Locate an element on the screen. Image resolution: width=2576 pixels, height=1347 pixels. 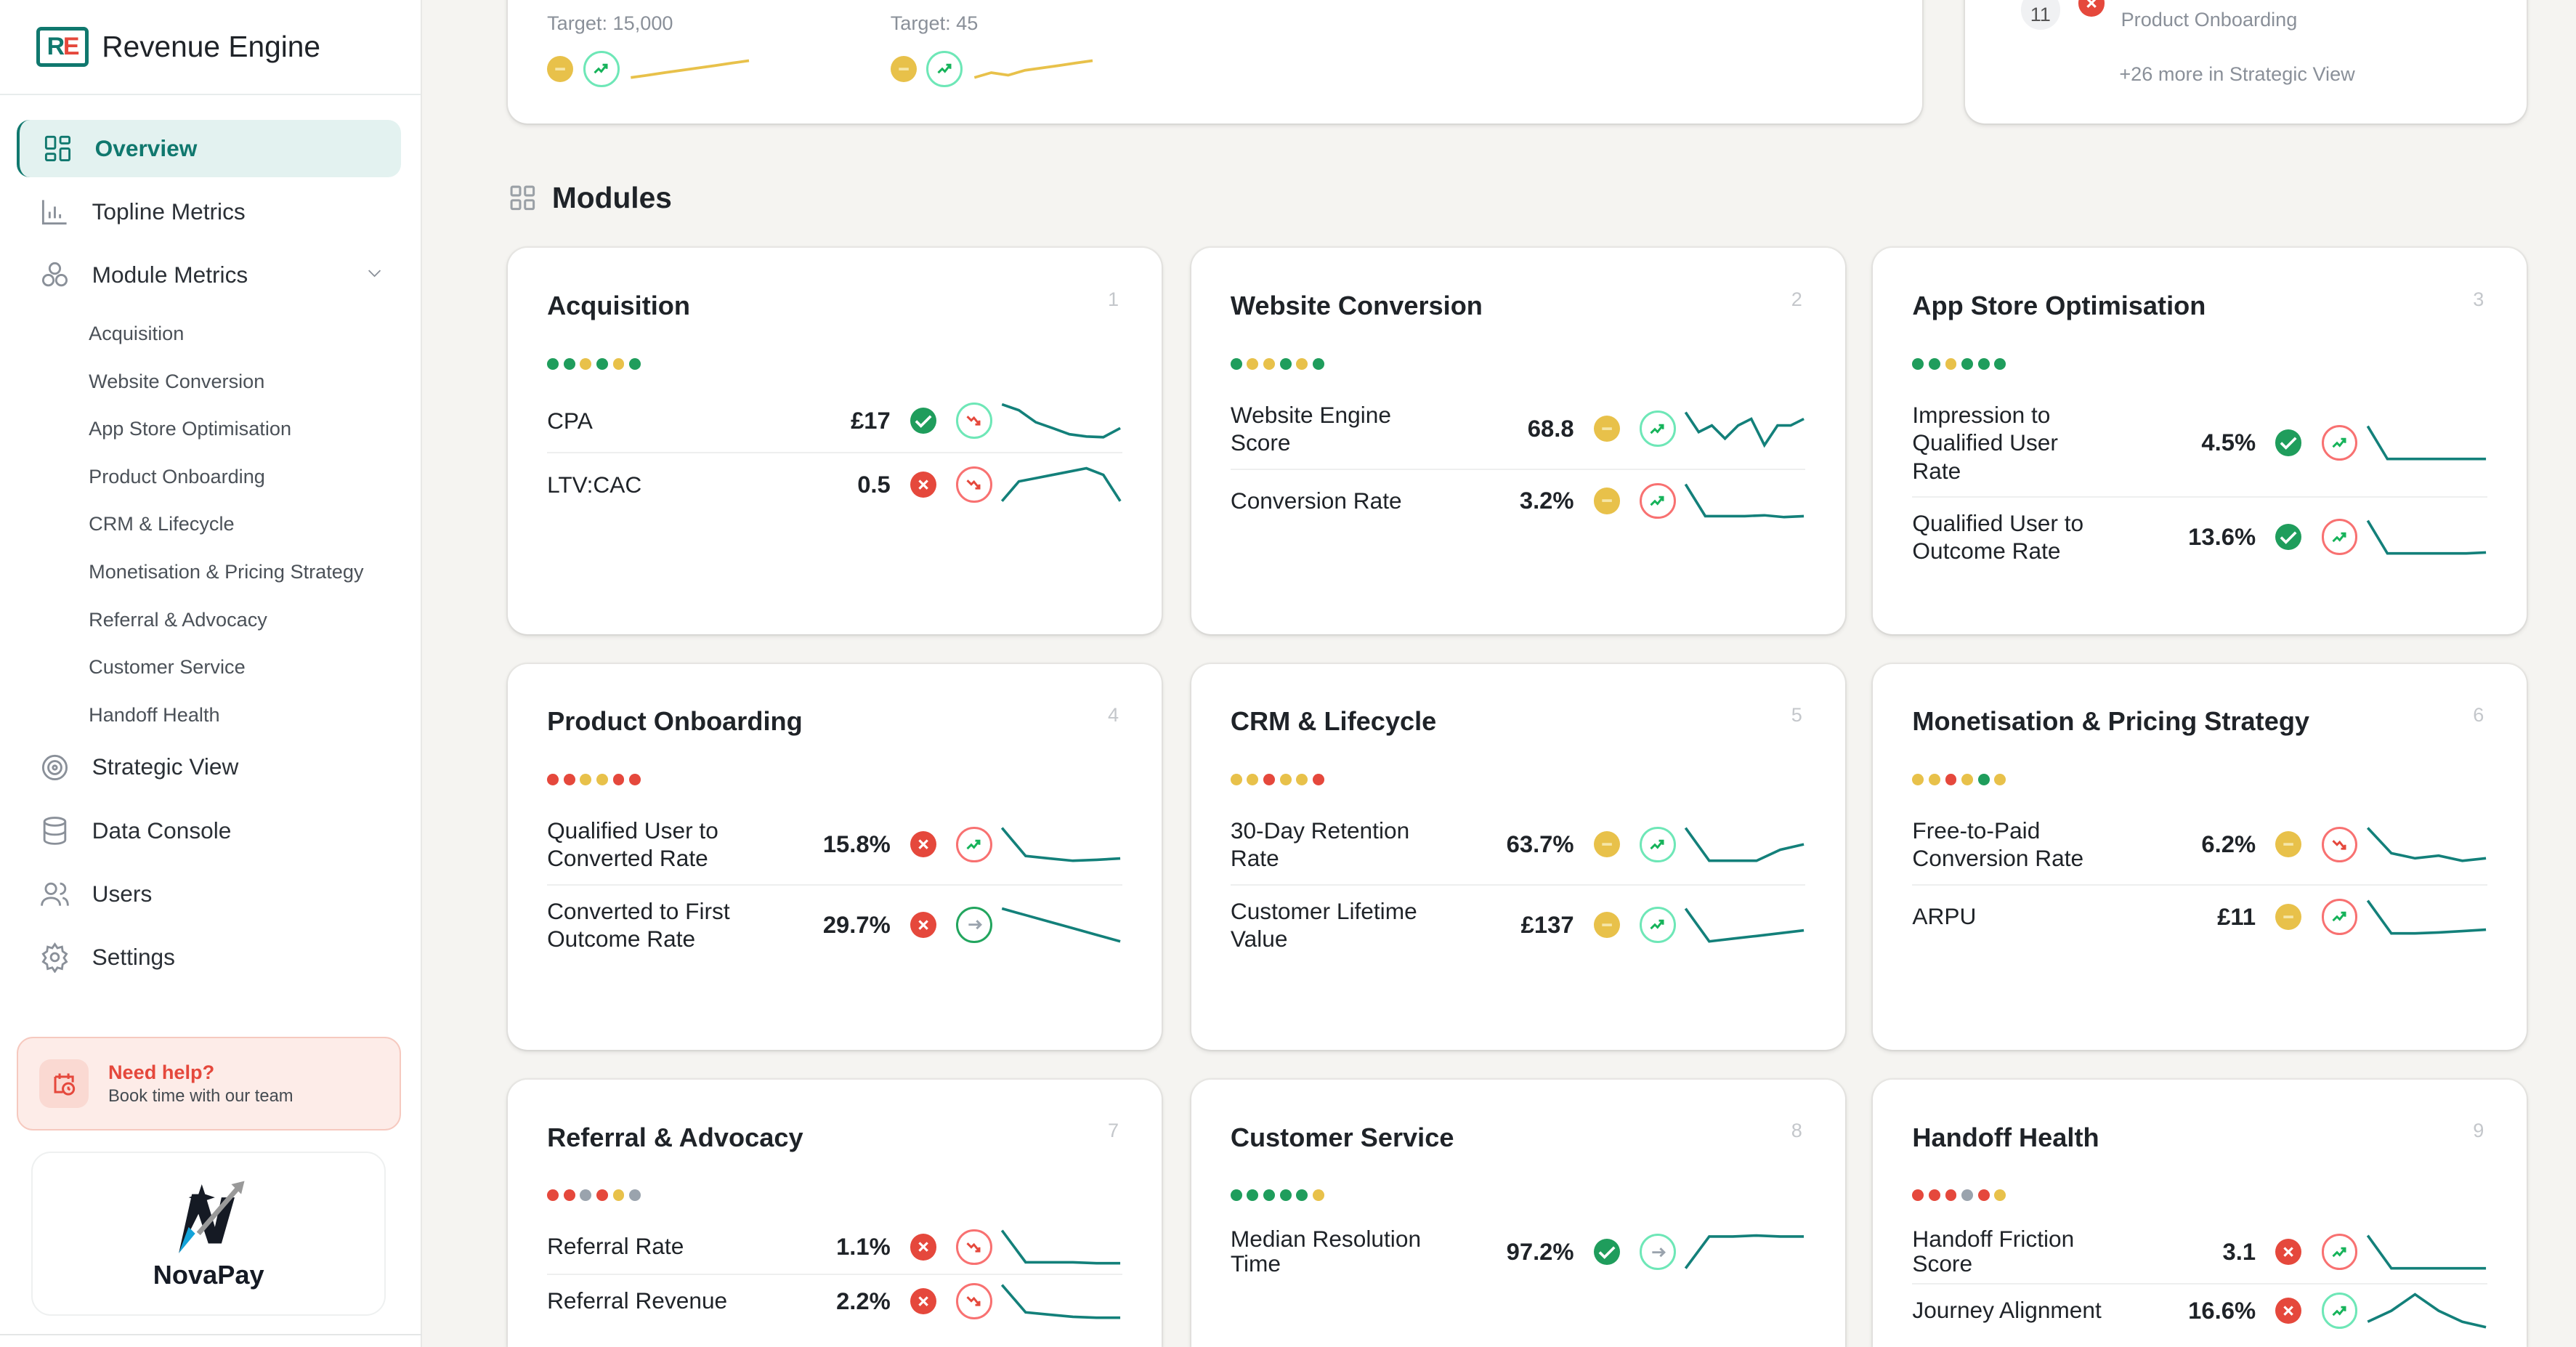
submenu-item: Website Conversion is located at coordinates (177, 380).